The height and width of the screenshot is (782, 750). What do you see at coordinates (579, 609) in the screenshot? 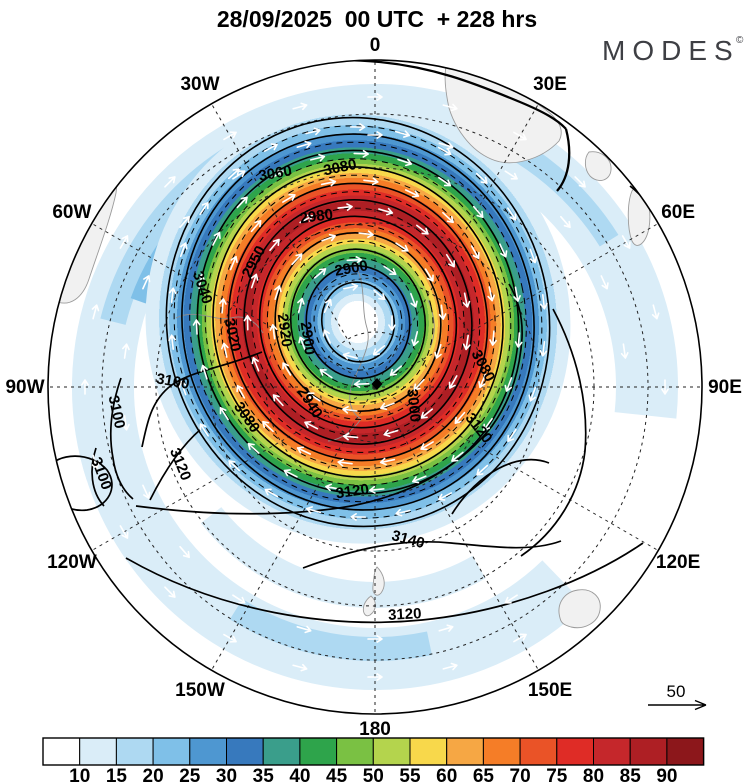
I see `coastline-tasmania` at bounding box center [579, 609].